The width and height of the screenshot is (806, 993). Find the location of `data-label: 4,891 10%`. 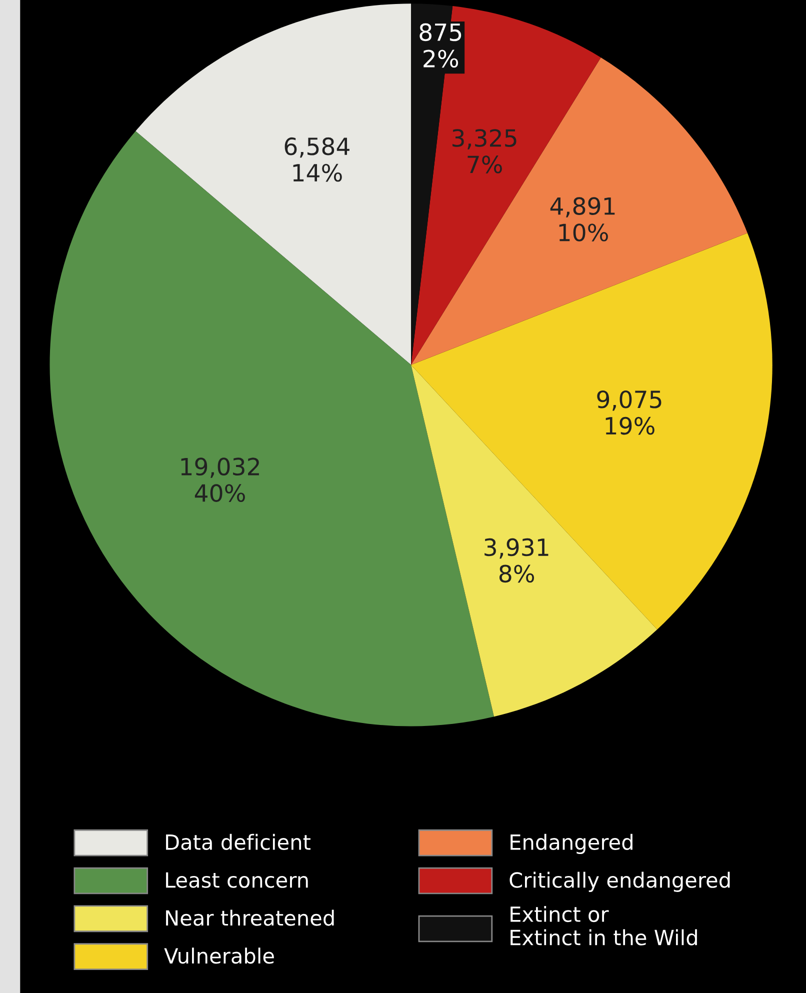

data-label: 4,891 10% is located at coordinates (582, 219).